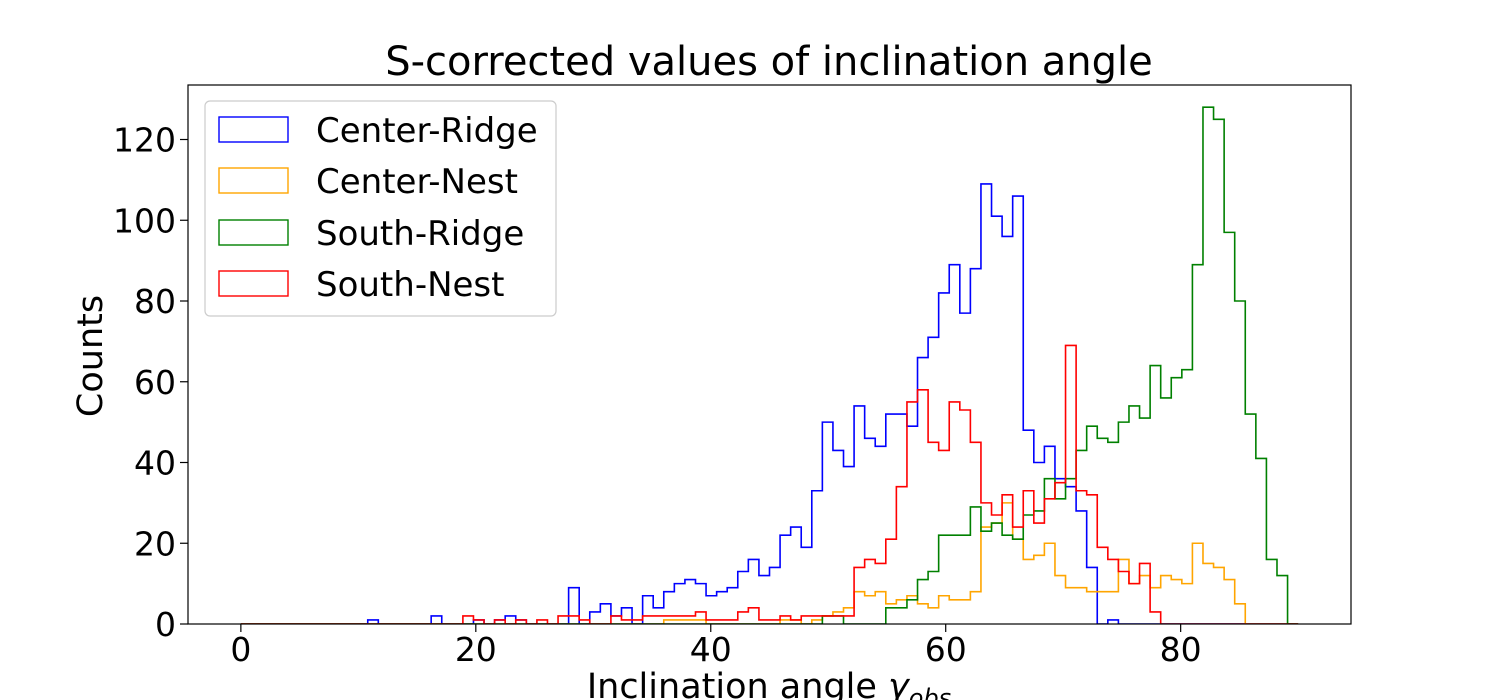 The height and width of the screenshot is (700, 1500). I want to click on y-axis: 0 20 40 60 80 100 120, so click(150, 382).